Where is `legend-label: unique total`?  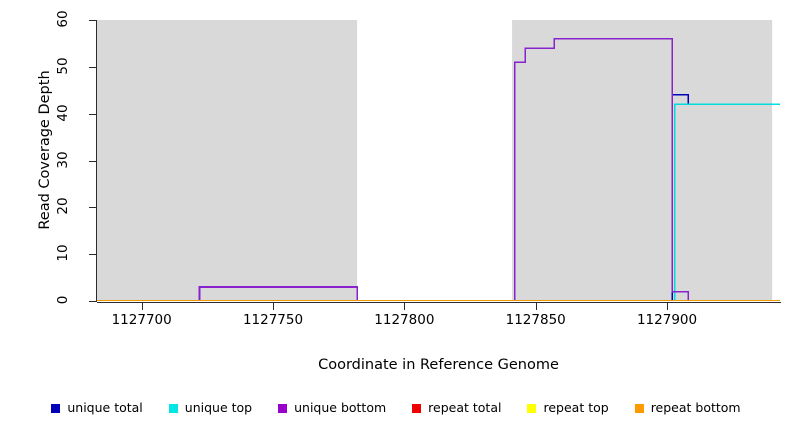 legend-label: unique total is located at coordinates (105, 407).